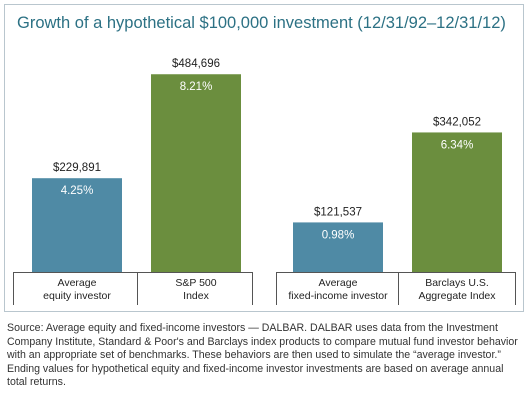 Image resolution: width=529 pixels, height=418 pixels. I want to click on bar-return-label: 8.21%, so click(196, 87).